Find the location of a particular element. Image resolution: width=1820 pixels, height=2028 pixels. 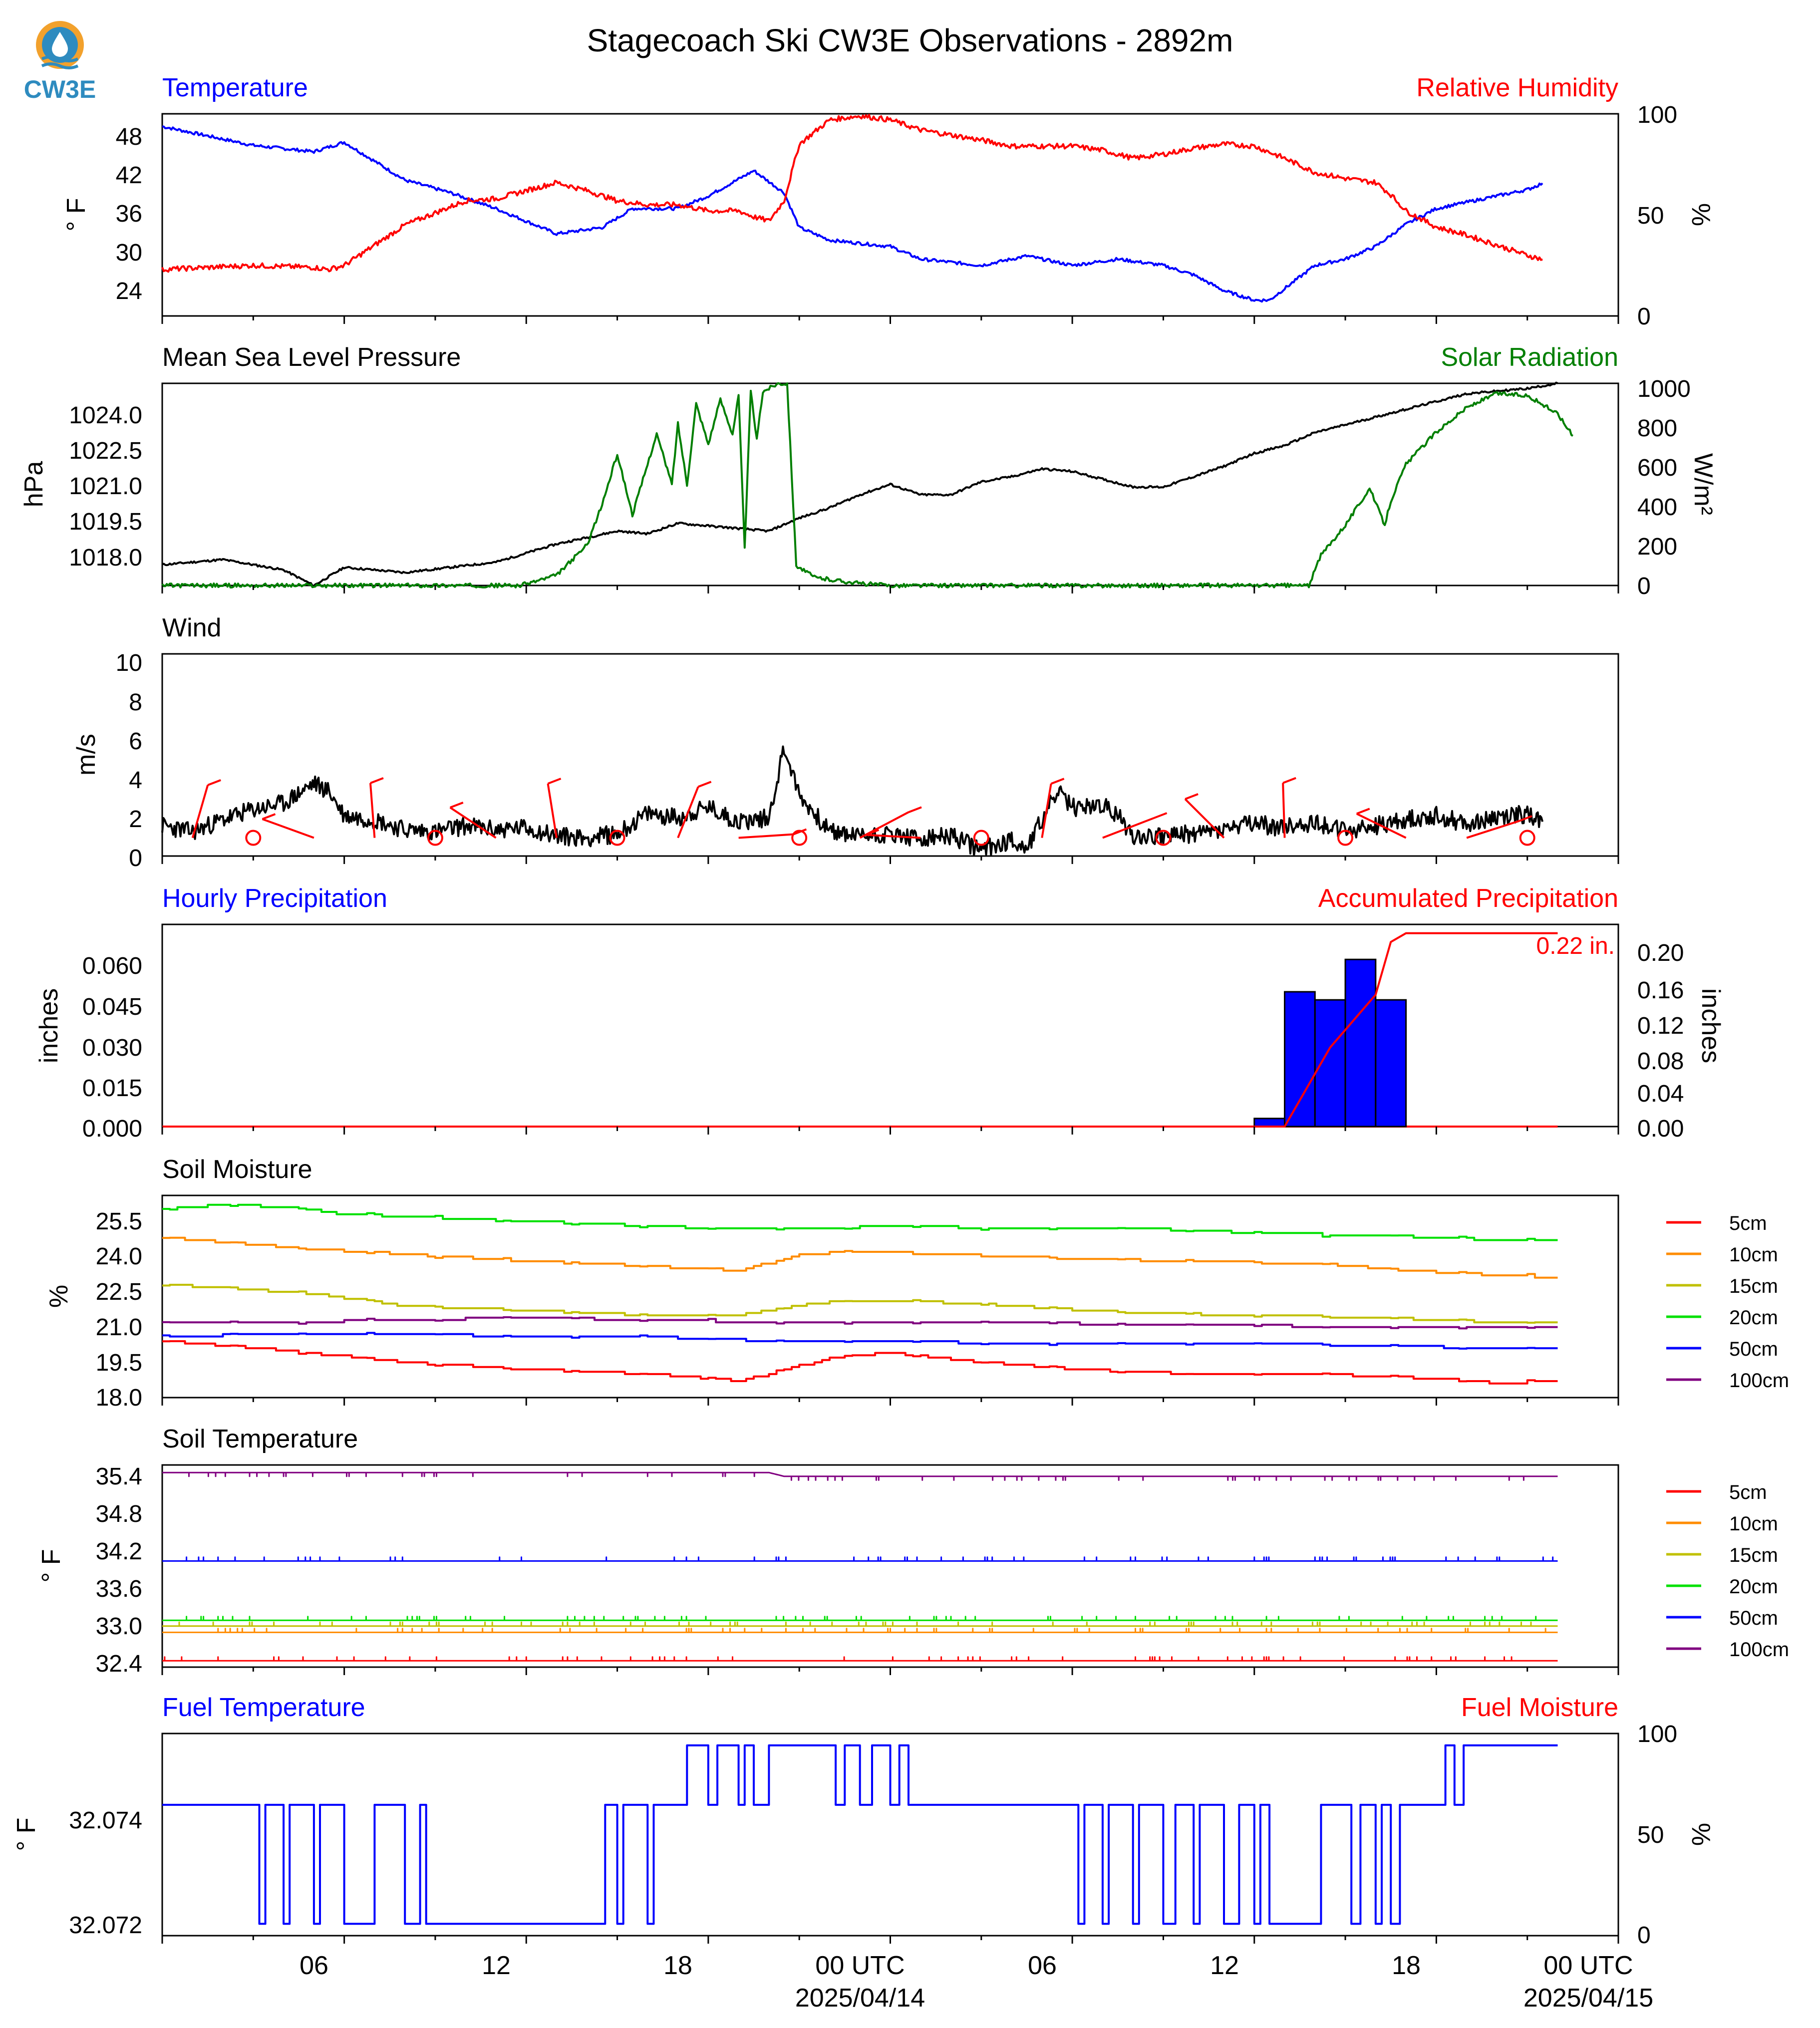

solar-tick: 800 is located at coordinates (1657, 428).